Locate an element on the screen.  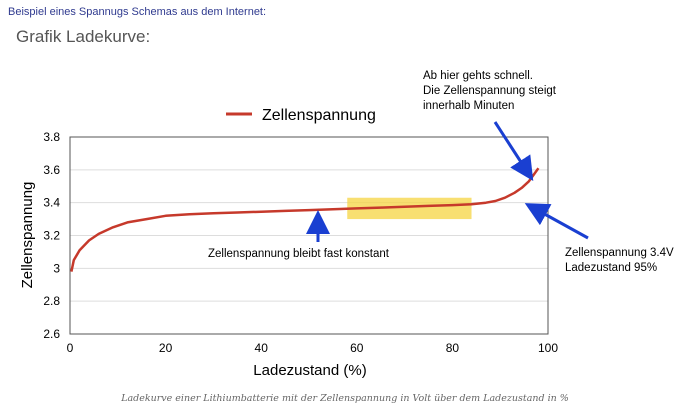
y-tick-label: 3.4 is located at coordinates (51, 203).